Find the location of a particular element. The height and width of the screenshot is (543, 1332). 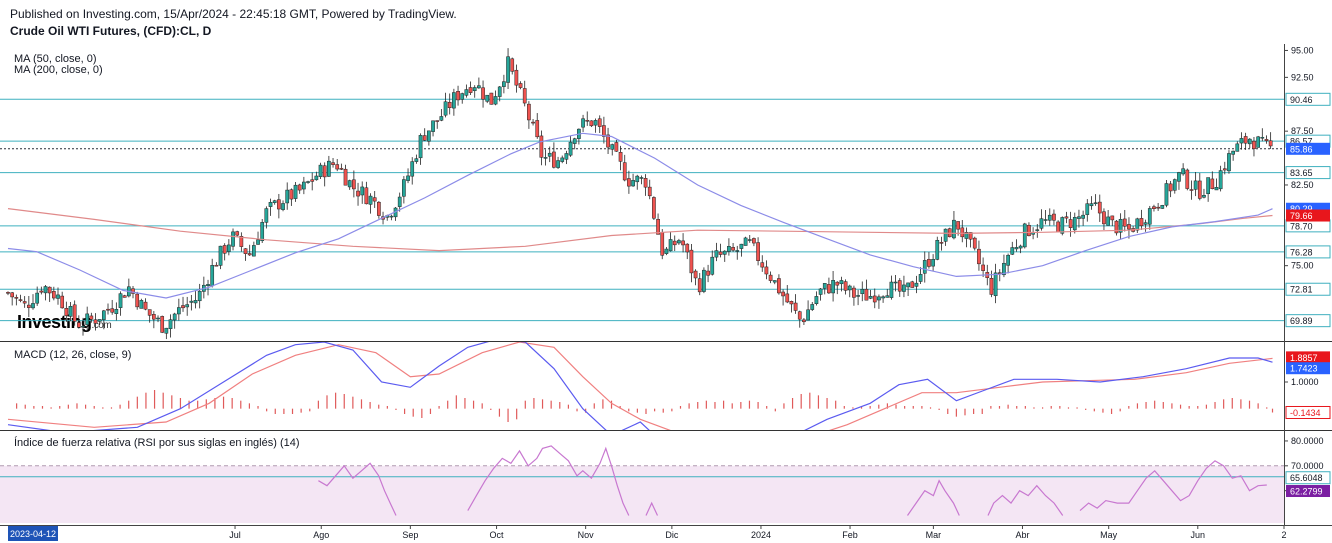

ma200-line is located at coordinates (640, 230).